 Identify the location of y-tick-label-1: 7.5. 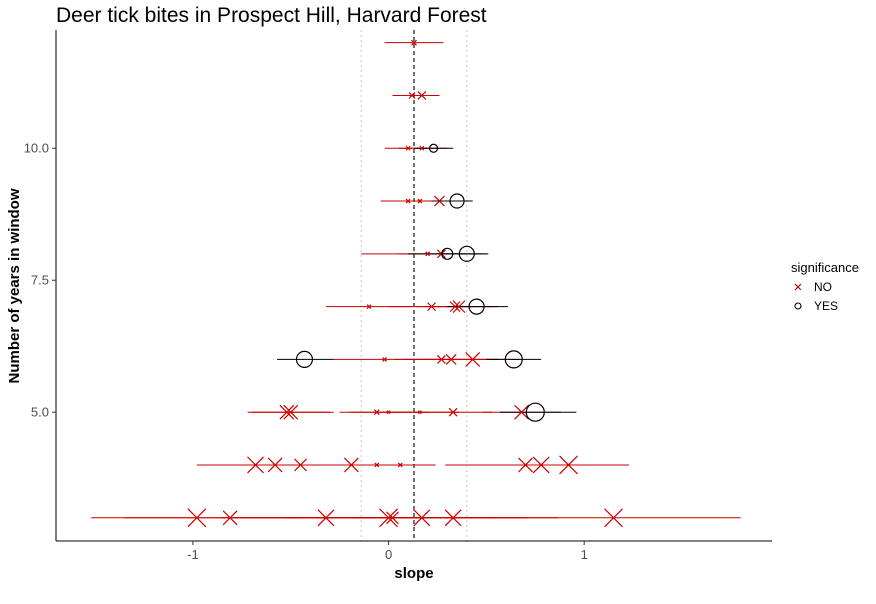
(40, 280).